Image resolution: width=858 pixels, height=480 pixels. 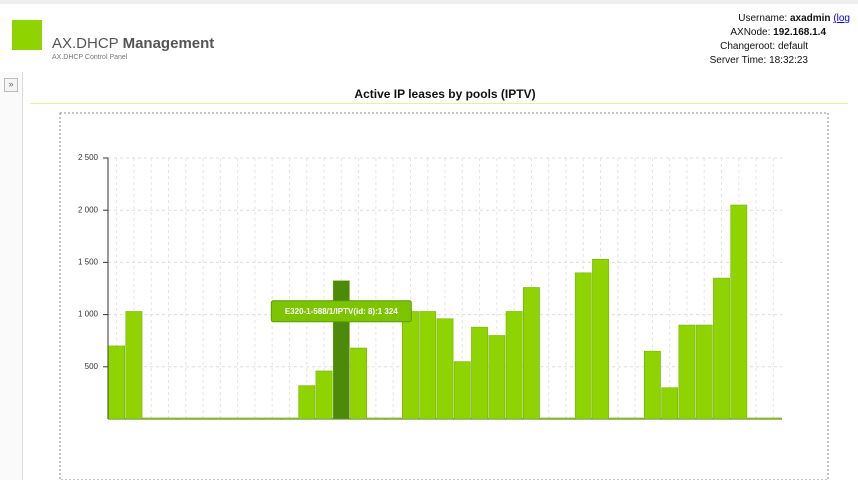 What do you see at coordinates (788, 60) in the screenshot?
I see `info-value: 18:32:23` at bounding box center [788, 60].